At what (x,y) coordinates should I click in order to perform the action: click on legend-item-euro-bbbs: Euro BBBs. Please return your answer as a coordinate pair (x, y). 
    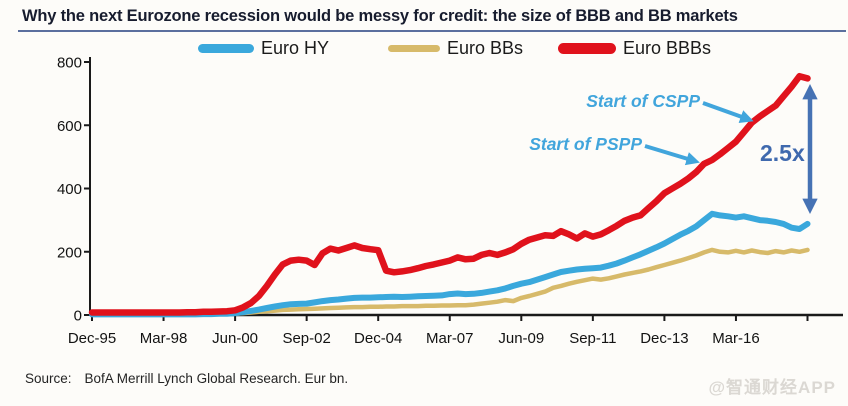
    Looking at the image, I should click on (634, 48).